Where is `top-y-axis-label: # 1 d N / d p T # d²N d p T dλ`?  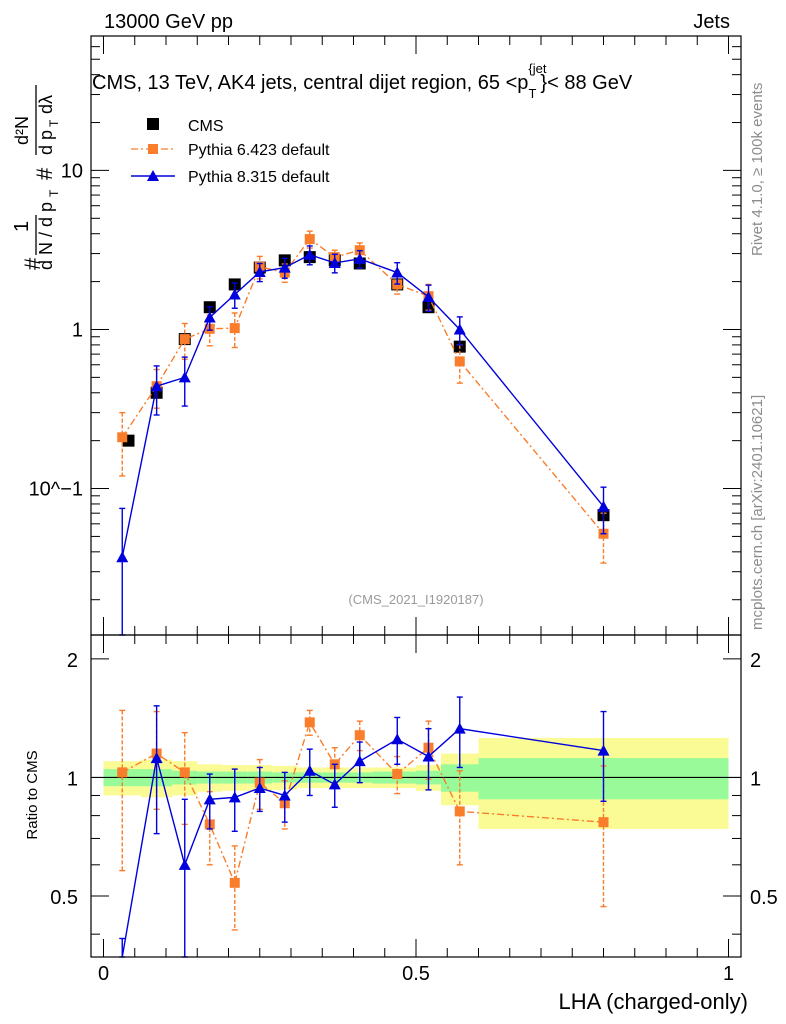 top-y-axis-label: # 1 d N / d p T # d²N d p T dλ is located at coordinates (36, 177).